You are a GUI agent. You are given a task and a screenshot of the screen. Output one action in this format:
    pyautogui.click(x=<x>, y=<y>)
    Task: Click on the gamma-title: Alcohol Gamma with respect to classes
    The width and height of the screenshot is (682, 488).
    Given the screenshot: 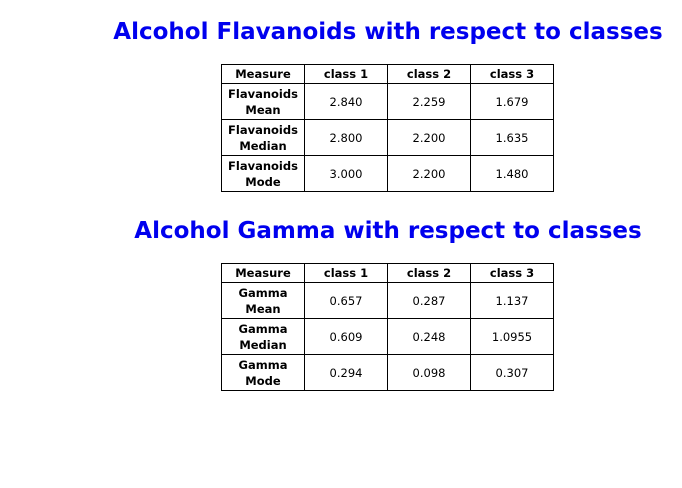 What is the action you would take?
    pyautogui.click(x=388, y=231)
    